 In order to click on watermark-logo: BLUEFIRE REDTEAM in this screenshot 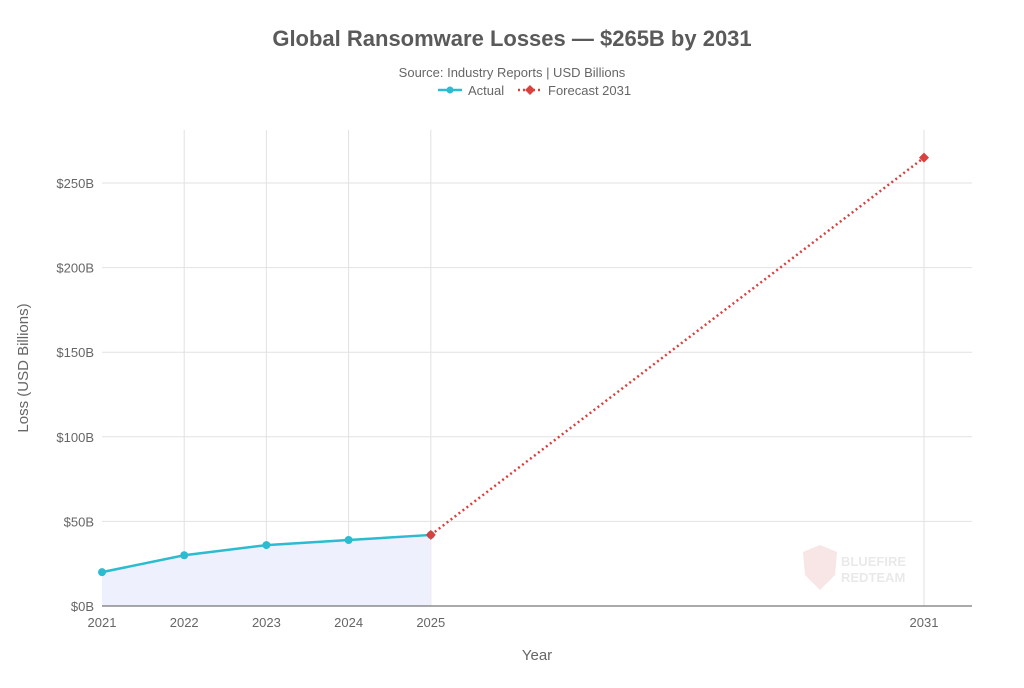, I will do `click(854, 567)`.